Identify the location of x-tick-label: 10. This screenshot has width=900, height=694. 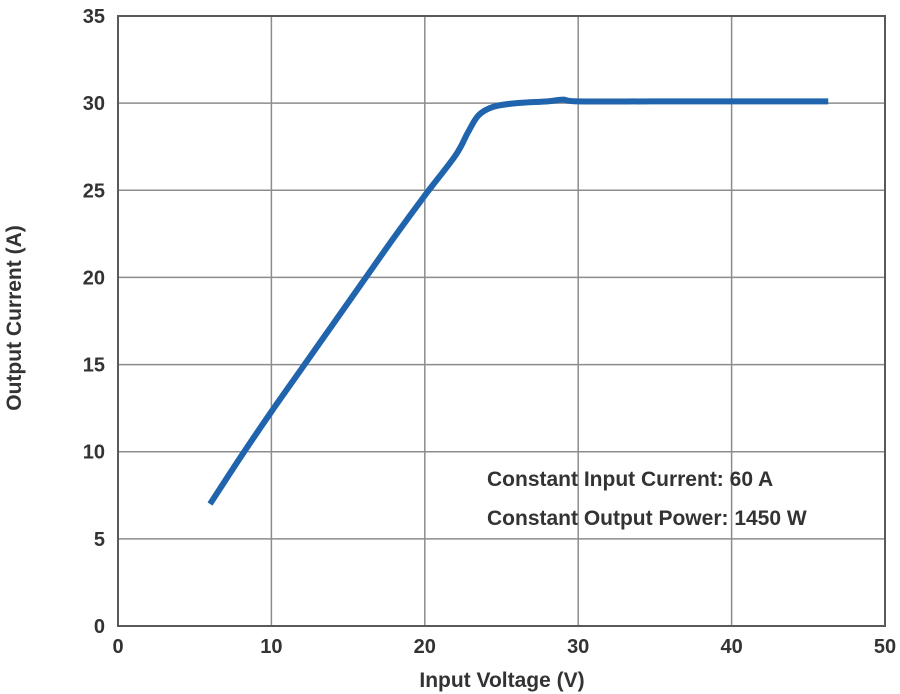
(271, 647).